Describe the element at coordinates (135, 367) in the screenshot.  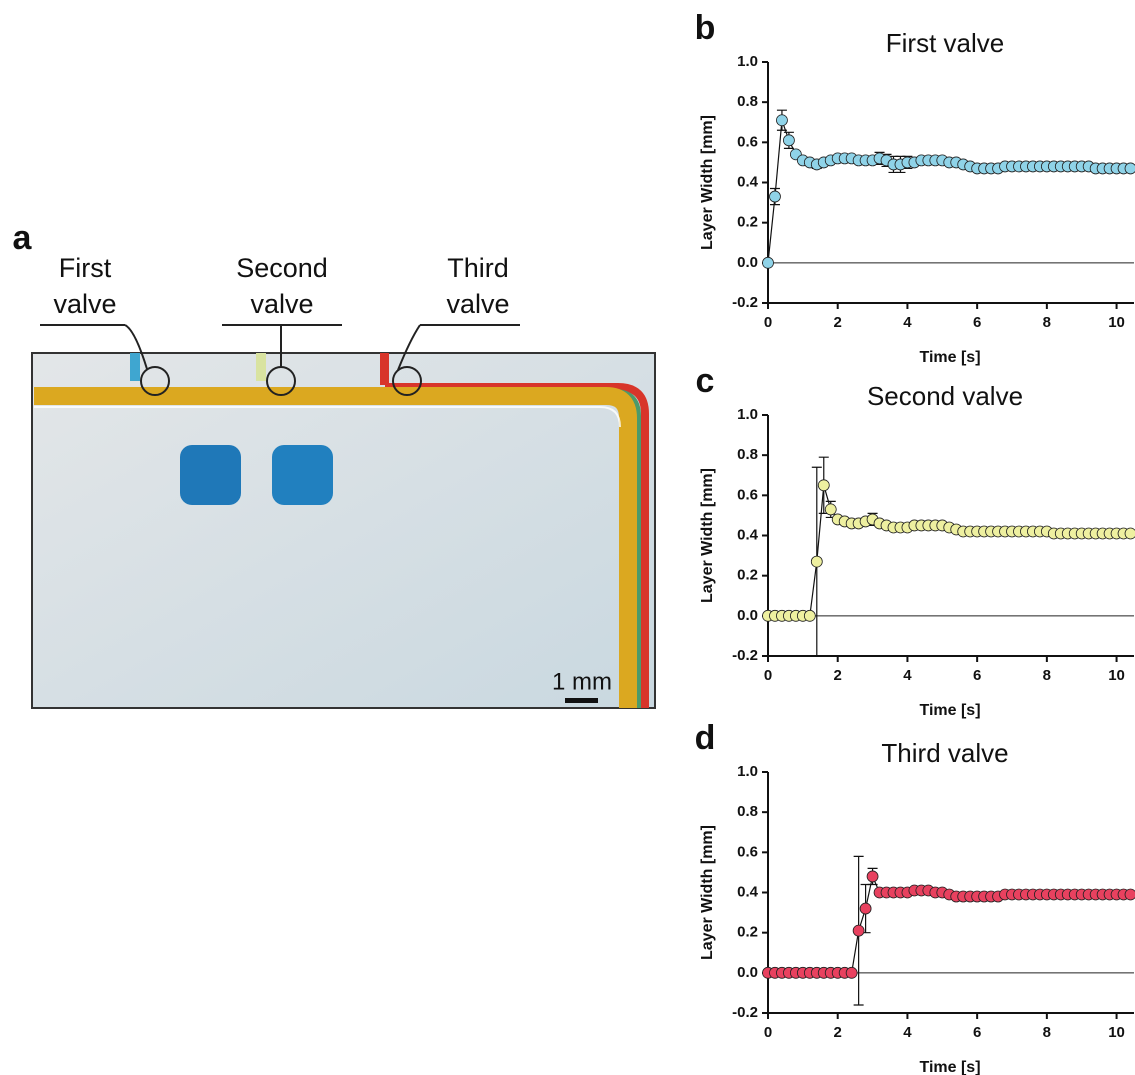
I see `inlet-blue` at that location.